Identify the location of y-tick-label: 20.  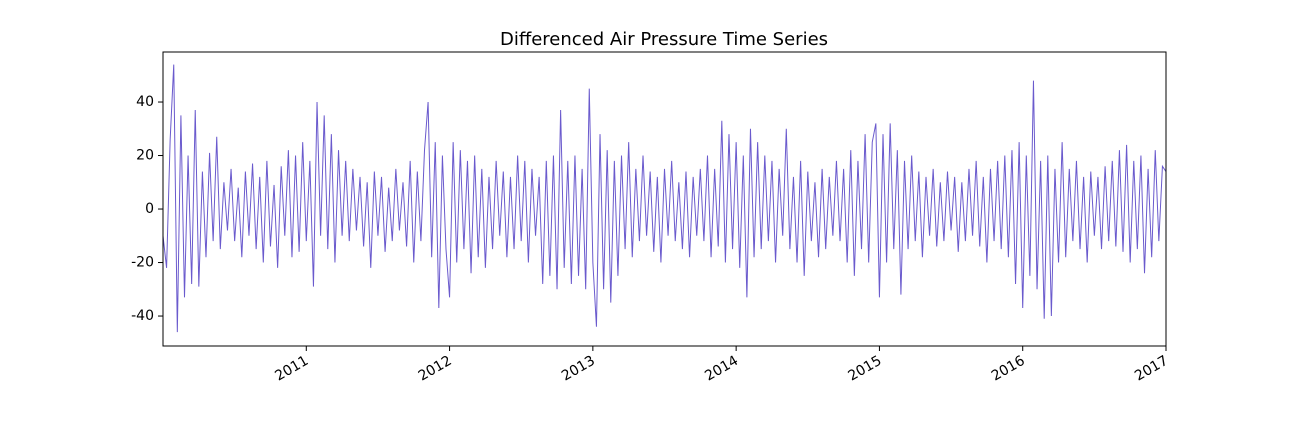
(145, 156).